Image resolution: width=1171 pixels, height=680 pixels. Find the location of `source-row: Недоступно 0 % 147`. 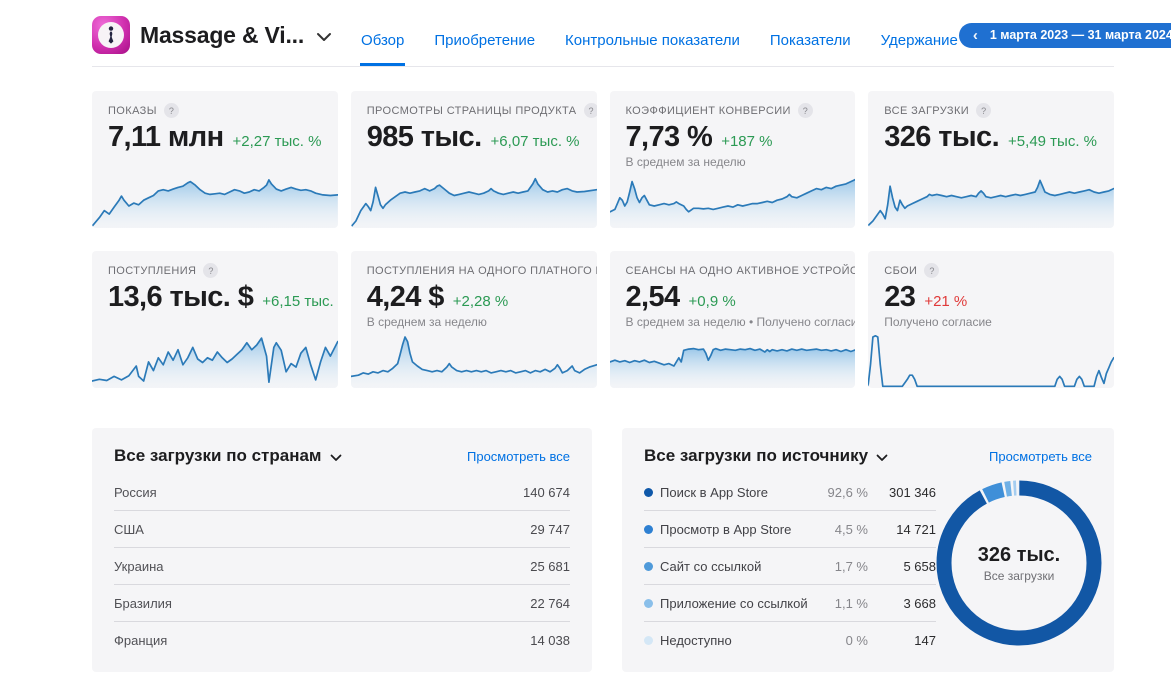

source-row: Недоступно 0 % 147 is located at coordinates (790, 640).